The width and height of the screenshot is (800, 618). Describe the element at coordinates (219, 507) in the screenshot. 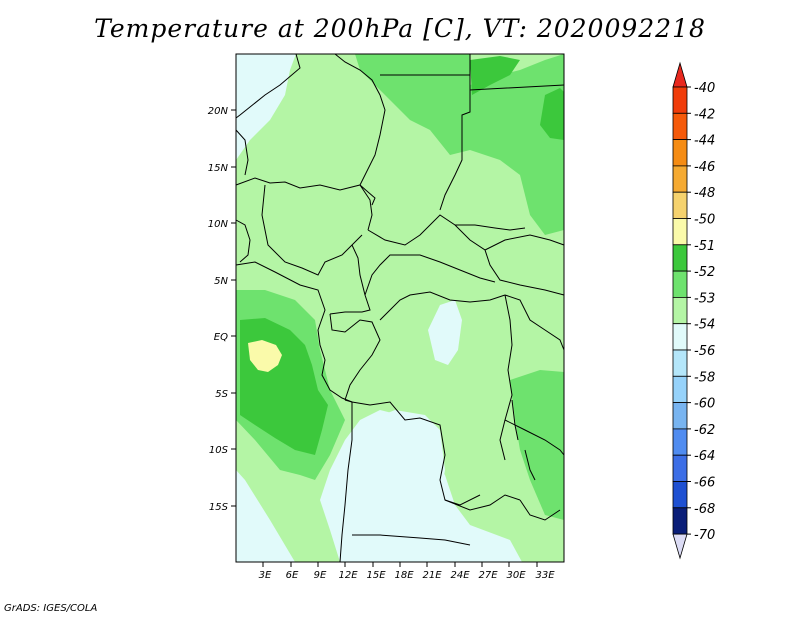

I see `lat-tick-label: 15S` at that location.